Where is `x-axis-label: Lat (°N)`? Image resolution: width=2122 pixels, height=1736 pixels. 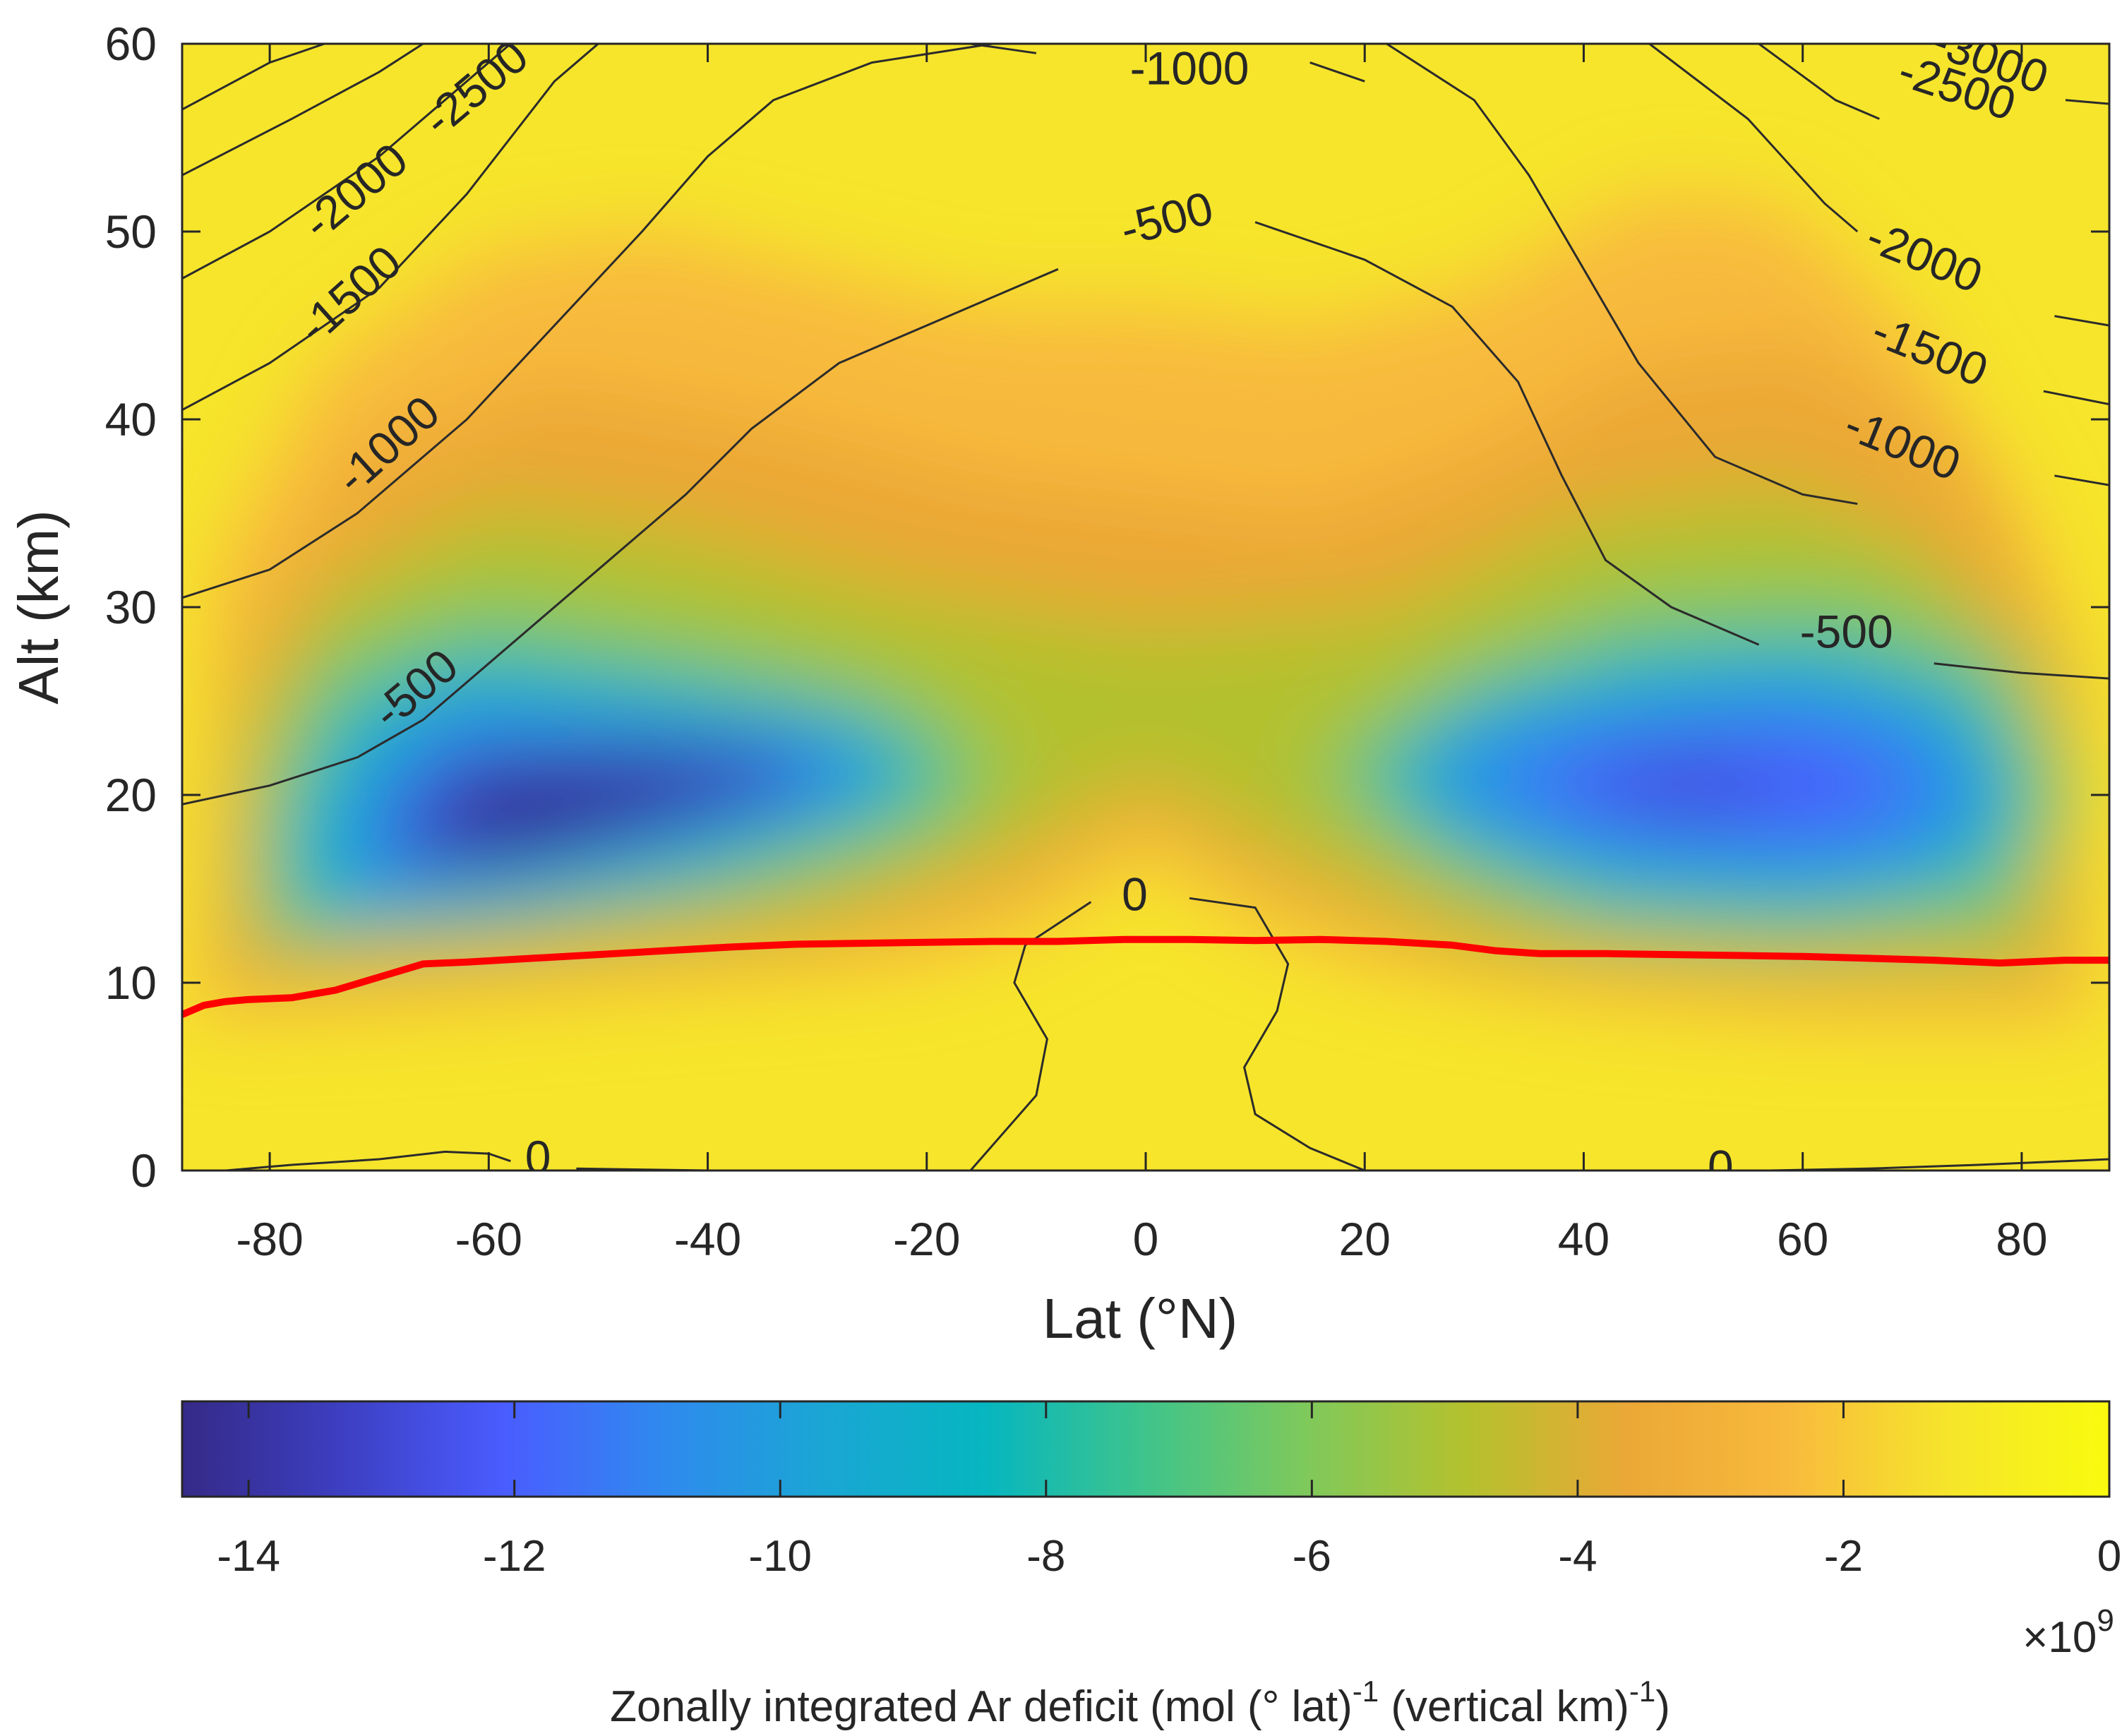 x-axis-label: Lat (°N) is located at coordinates (1140, 1318).